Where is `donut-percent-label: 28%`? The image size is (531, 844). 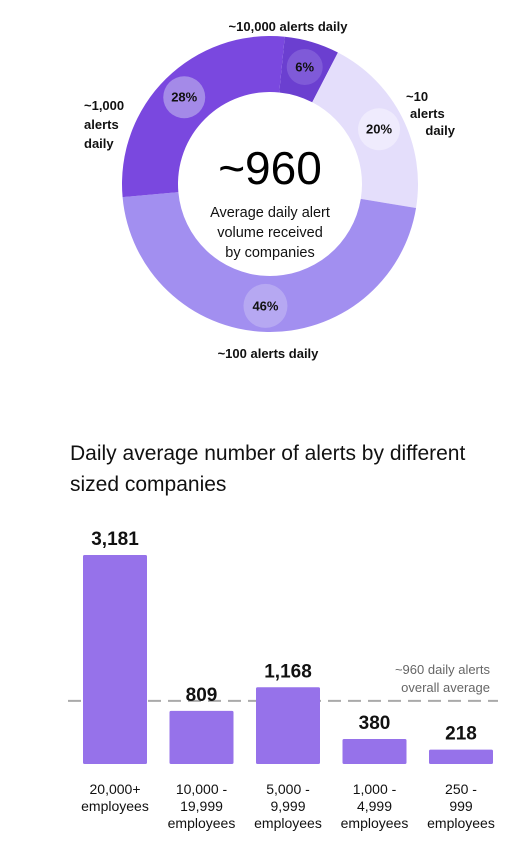 donut-percent-label: 28% is located at coordinates (184, 97).